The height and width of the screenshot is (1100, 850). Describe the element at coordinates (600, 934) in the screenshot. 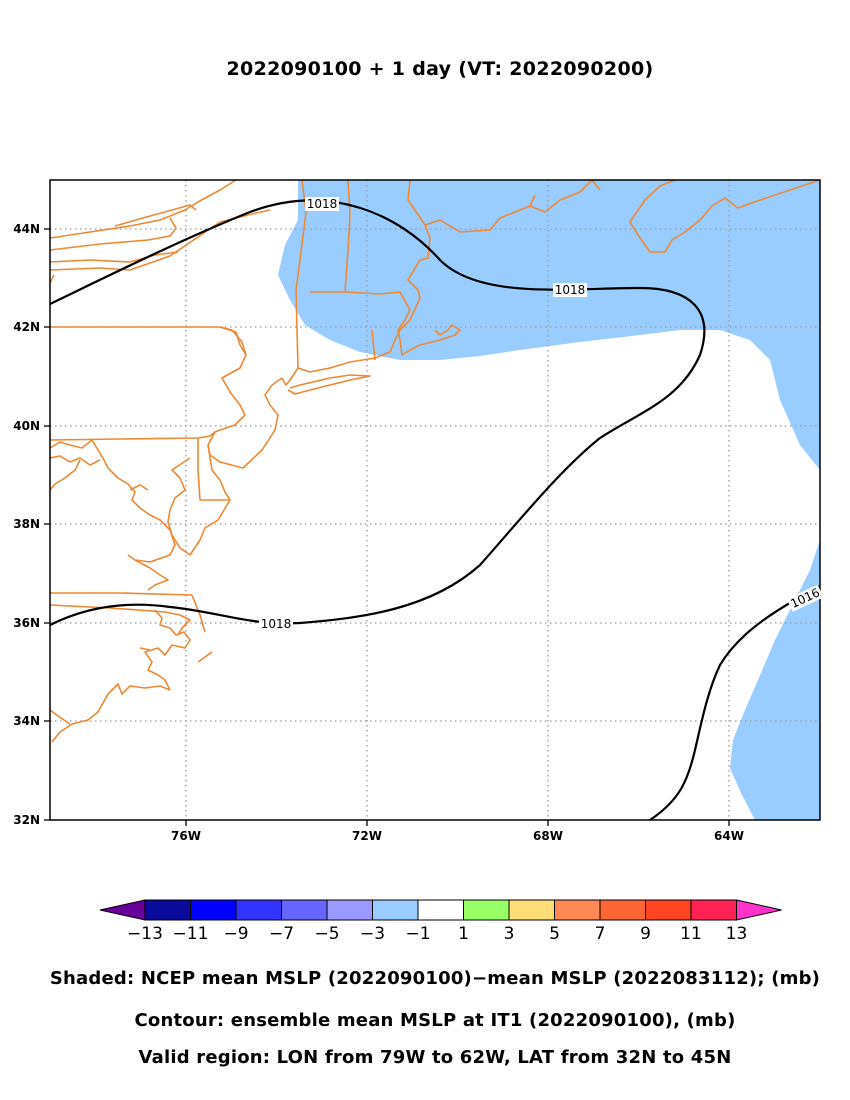

I see `colorbar-label: 7` at that location.